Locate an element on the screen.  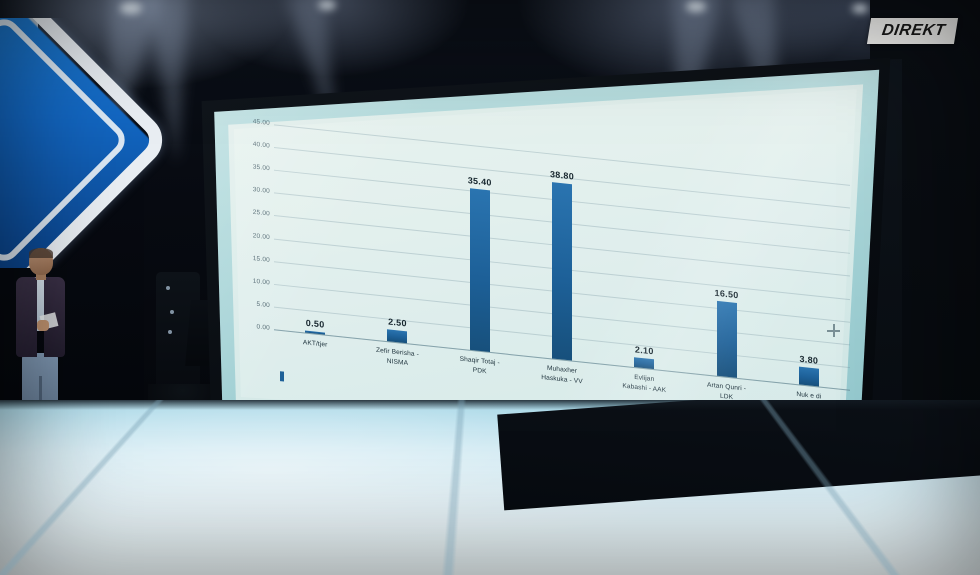
live-badge-label: DIREKT is located at coordinates (913, 30).